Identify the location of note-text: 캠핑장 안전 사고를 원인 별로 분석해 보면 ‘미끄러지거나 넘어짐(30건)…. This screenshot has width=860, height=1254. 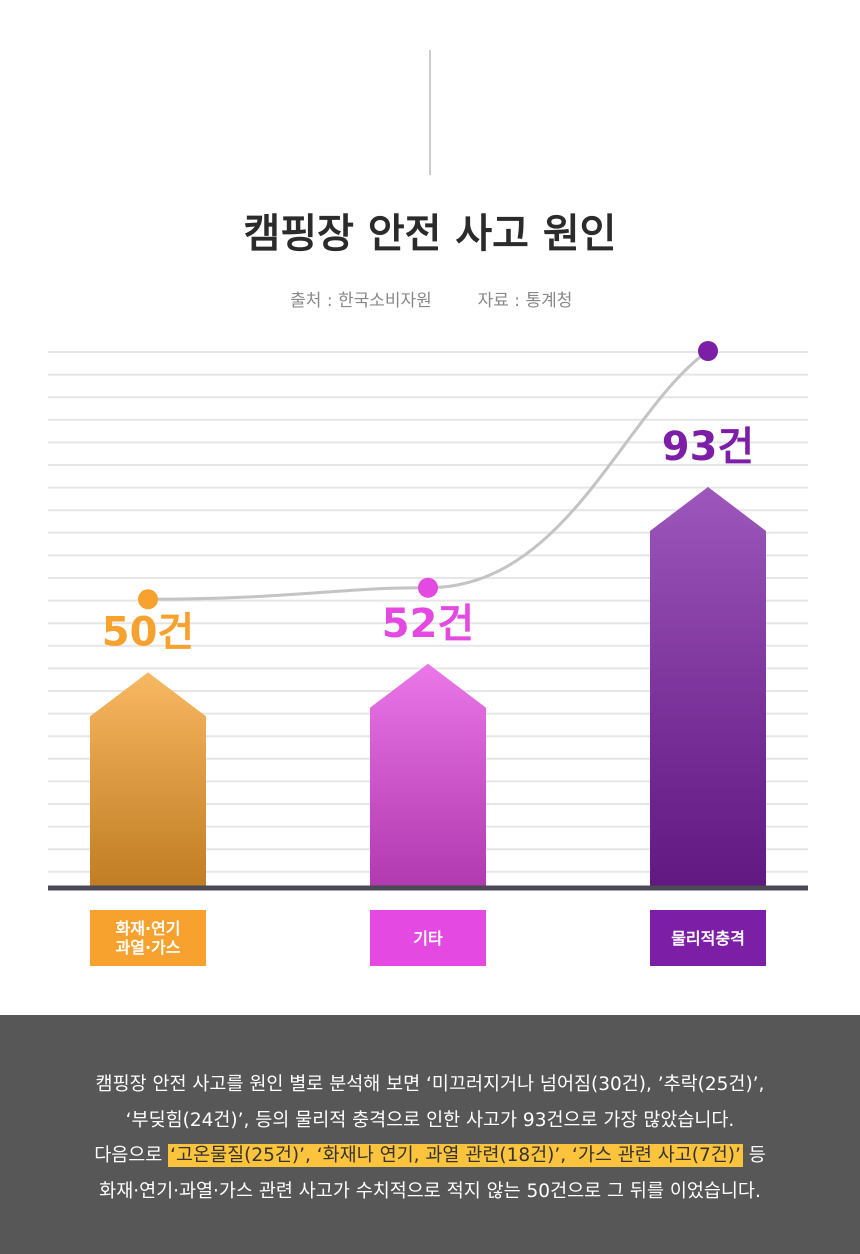
(430, 1084).